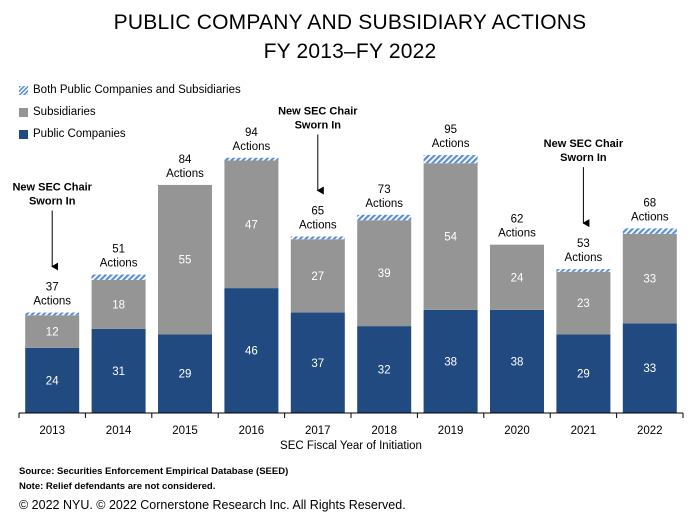  I want to click on segment-value-label: 39, so click(384, 274).